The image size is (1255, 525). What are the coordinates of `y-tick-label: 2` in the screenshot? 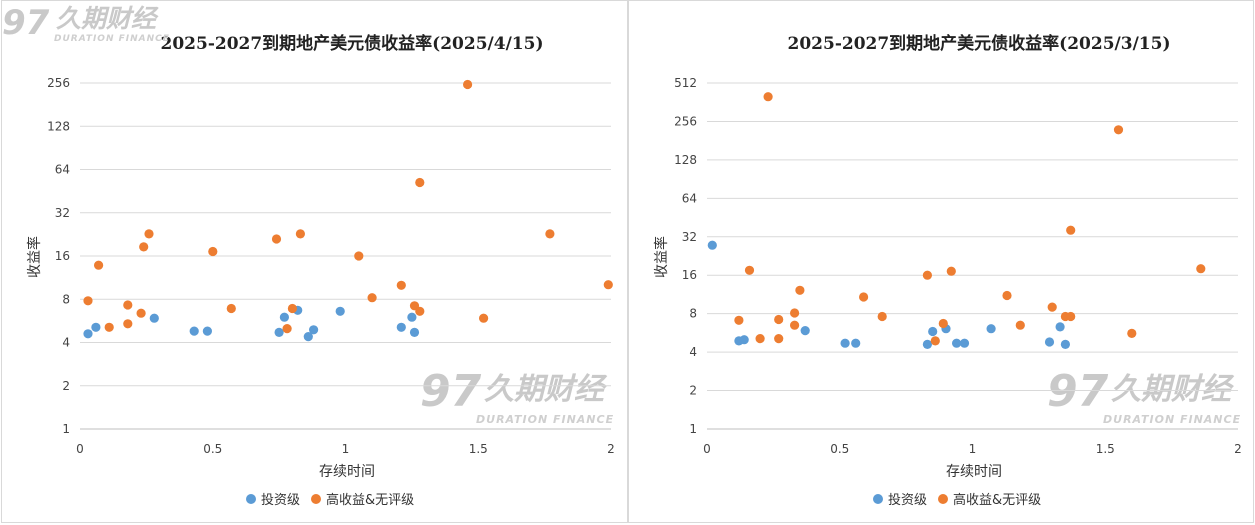 It's located at (693, 391).